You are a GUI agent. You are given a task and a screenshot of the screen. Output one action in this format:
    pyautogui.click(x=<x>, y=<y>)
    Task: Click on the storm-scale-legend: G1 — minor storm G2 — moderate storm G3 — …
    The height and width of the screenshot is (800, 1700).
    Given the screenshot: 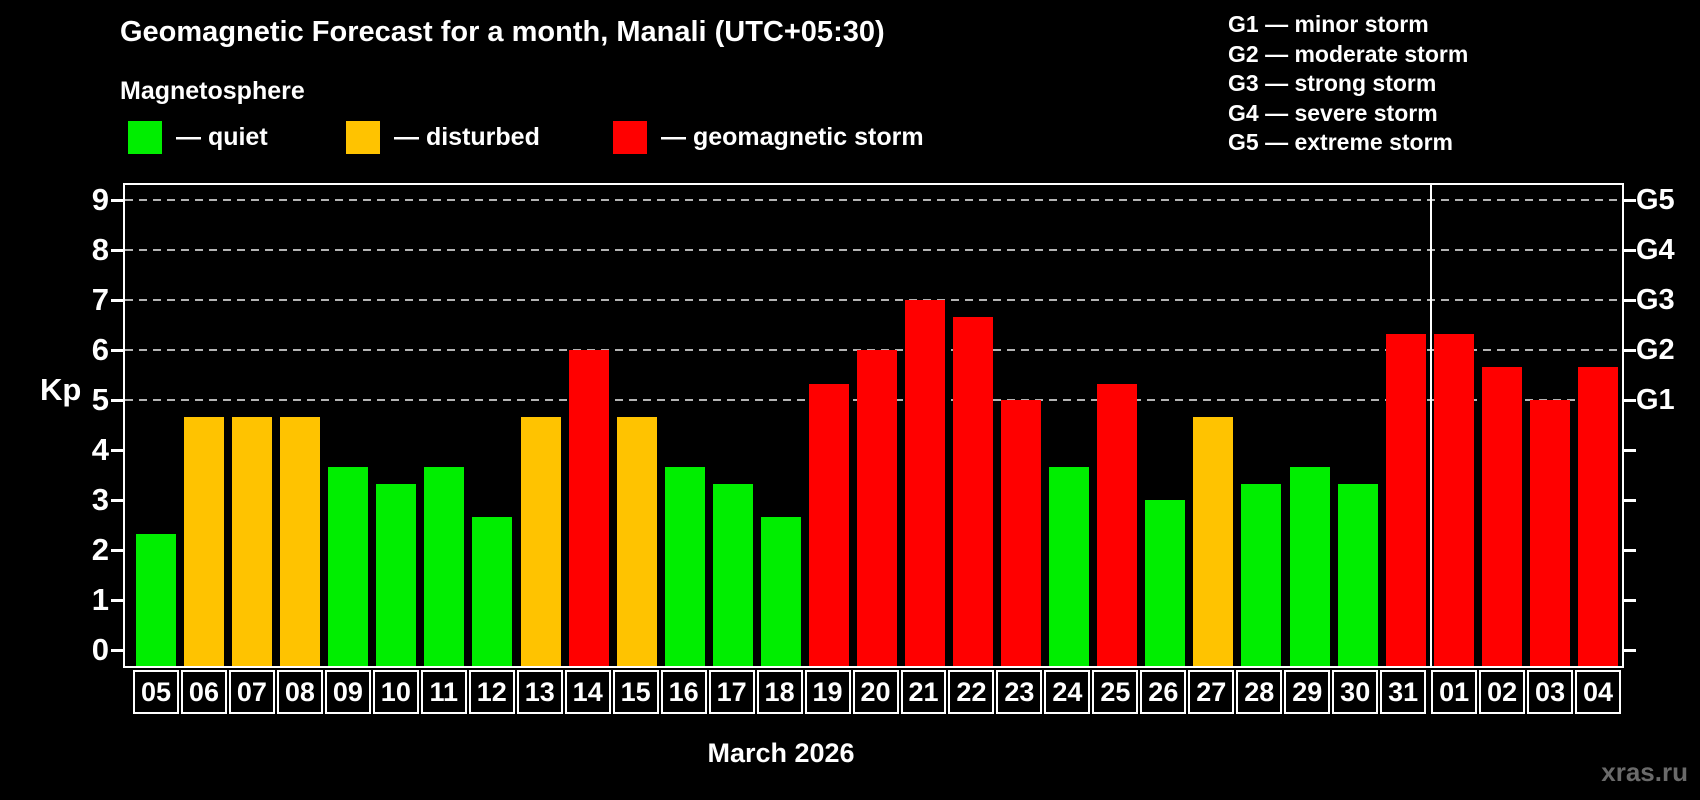 What is the action you would take?
    pyautogui.click(x=1348, y=84)
    